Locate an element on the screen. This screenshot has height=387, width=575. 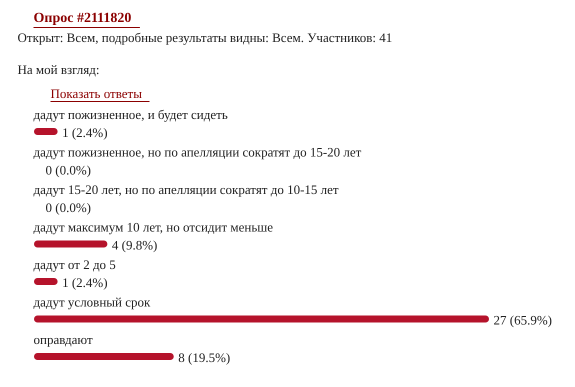
y-tick-label: дадут 15-20 лет, но по апелляции сократят до 10-15 лет is located at coordinates (186, 189).